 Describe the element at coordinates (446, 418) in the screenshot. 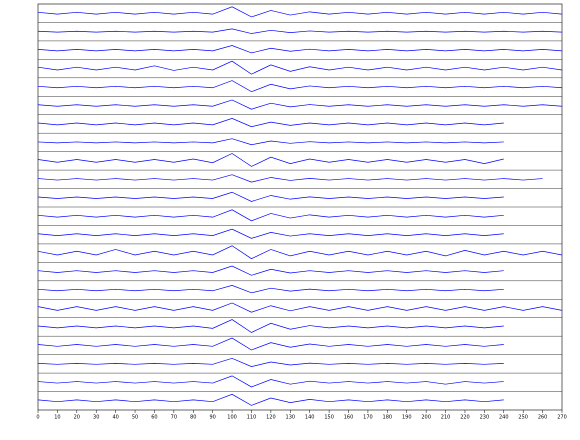

I see `x-tick-label: 210` at that location.